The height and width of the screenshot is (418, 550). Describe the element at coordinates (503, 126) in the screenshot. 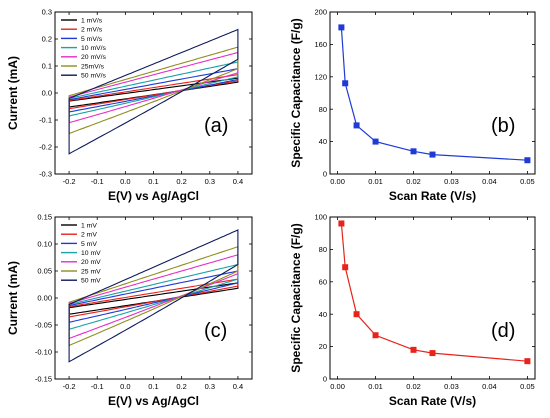

I see `panel-label: (b)` at that location.